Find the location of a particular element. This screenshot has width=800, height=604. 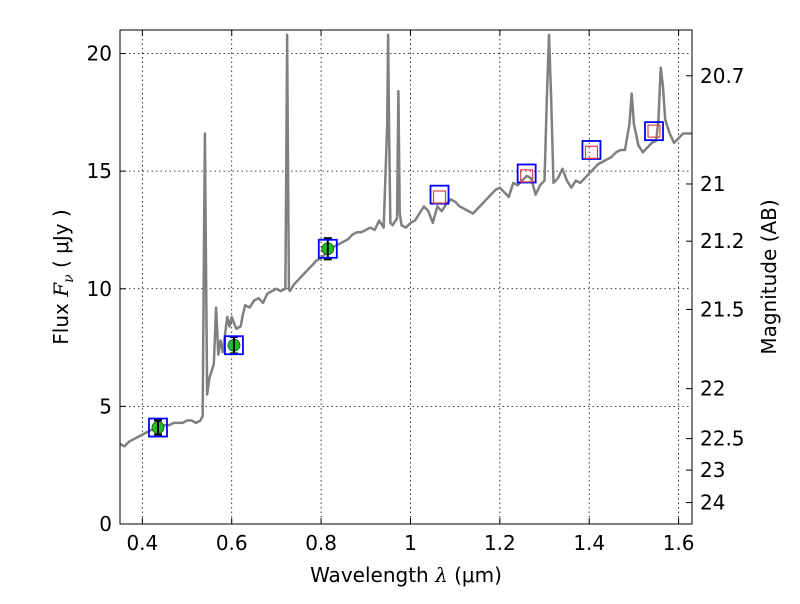

y2-tick-label: 21.2 is located at coordinates (722, 241).